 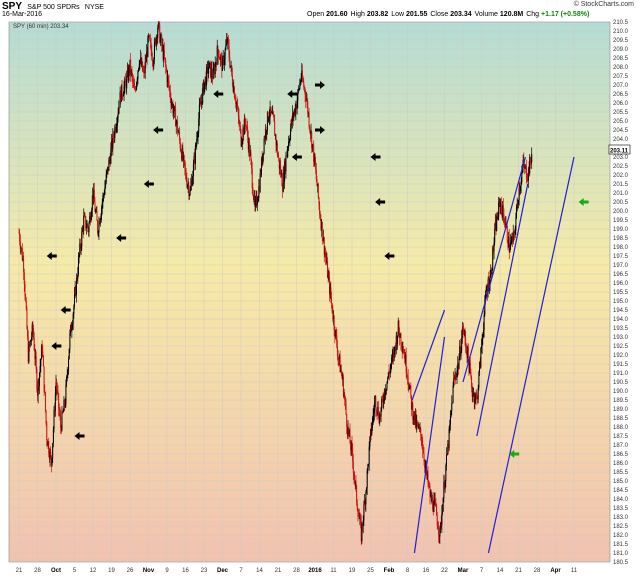 I want to click on y-tick-label: 185.0, so click(x=621, y=482).